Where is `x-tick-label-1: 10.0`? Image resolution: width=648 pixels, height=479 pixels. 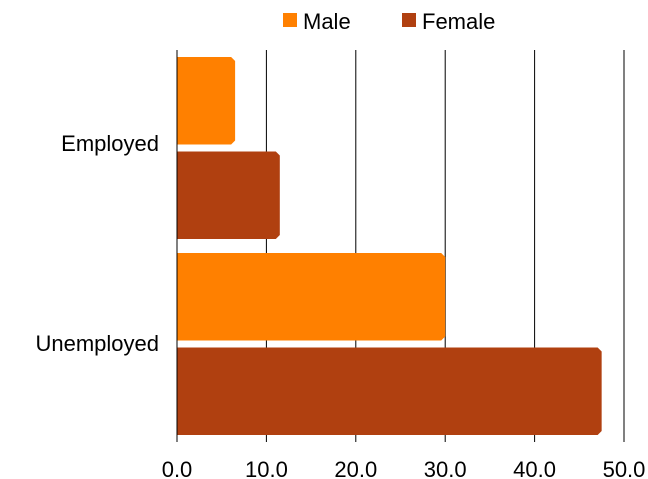
x-tick-label-1: 10.0 is located at coordinates (266, 468).